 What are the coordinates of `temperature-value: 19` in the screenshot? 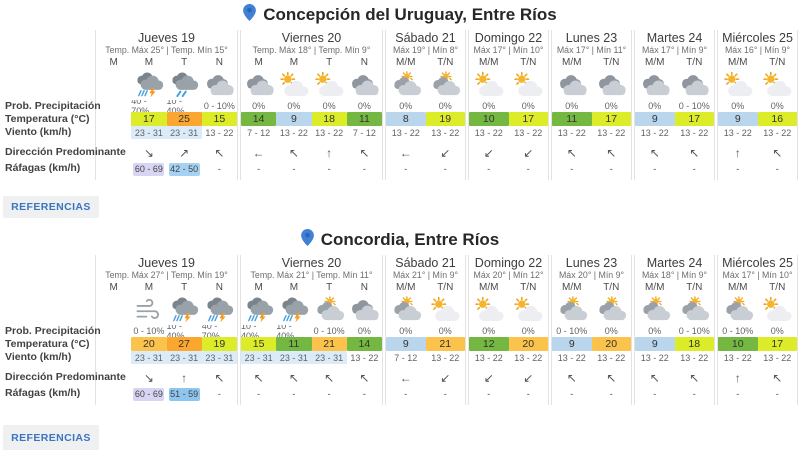 It's located at (445, 119).